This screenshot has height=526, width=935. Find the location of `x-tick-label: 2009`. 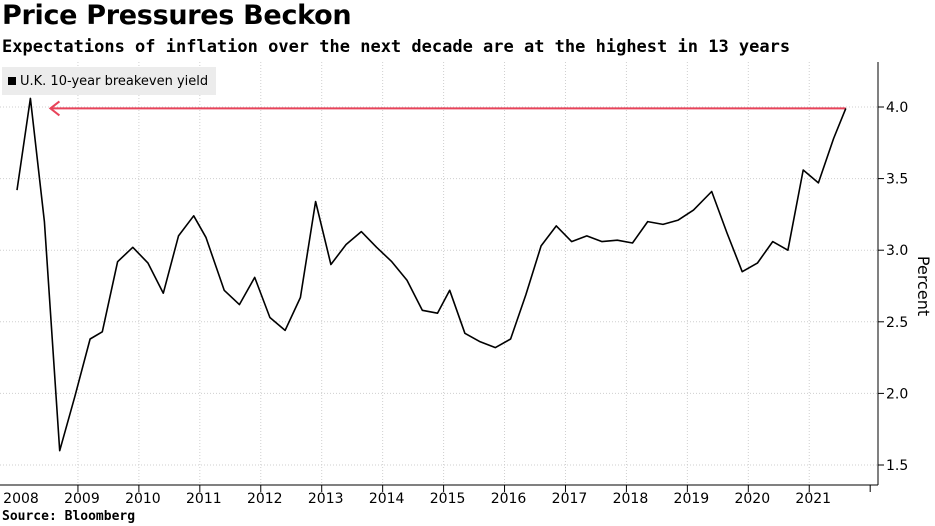

x-tick-label: 2009 is located at coordinates (82, 499).